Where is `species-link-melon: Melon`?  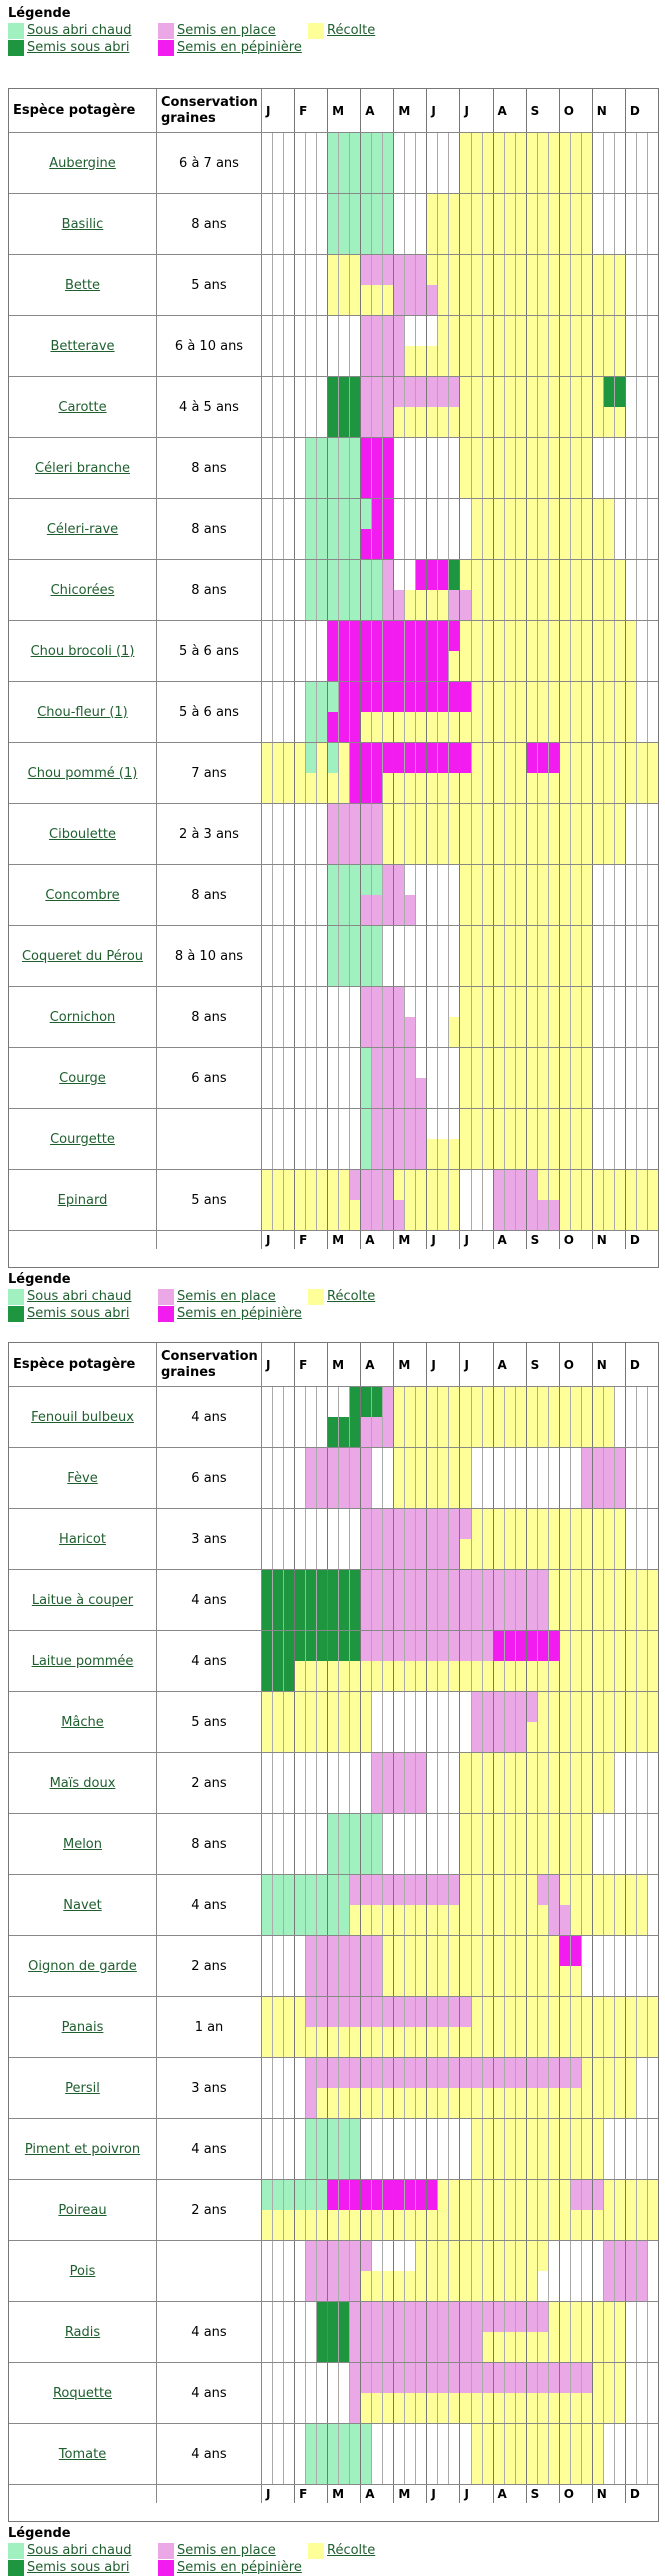
species-link-melon: Melon is located at coordinates (82, 1844).